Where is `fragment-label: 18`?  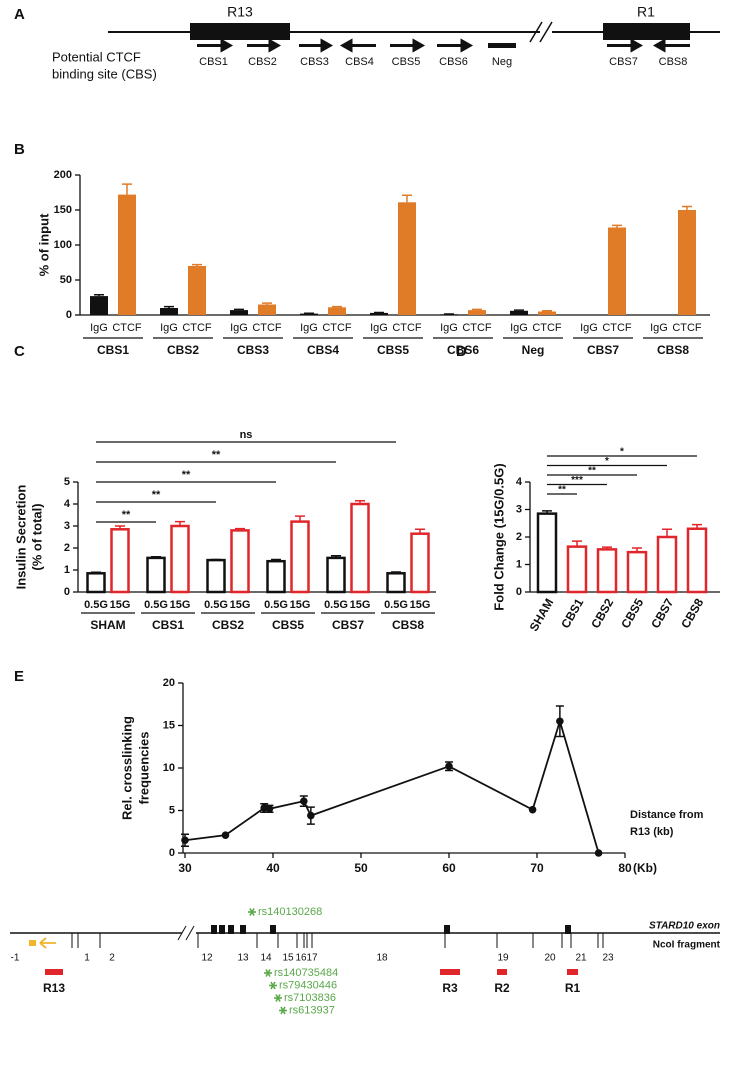
fragment-label: 18 is located at coordinates (382, 958).